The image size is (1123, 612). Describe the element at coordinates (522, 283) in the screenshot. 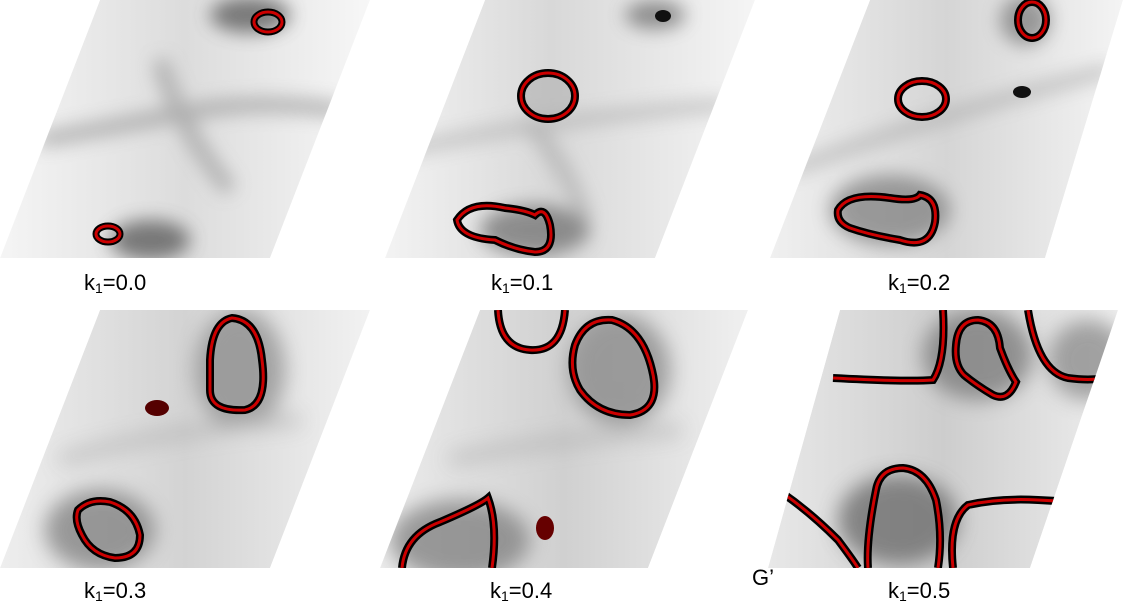

I see `k-label: k1=0.1` at that location.